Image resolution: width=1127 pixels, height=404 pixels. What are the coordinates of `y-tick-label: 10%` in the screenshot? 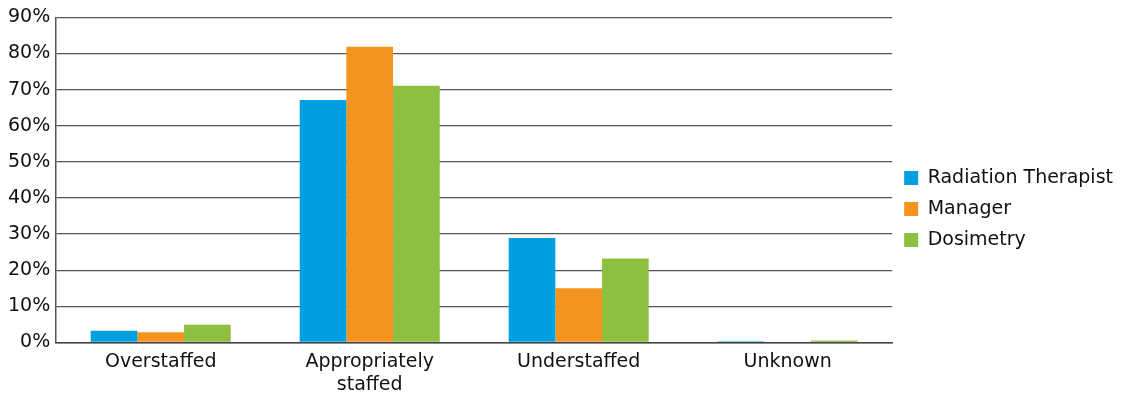 It's located at (29, 304).